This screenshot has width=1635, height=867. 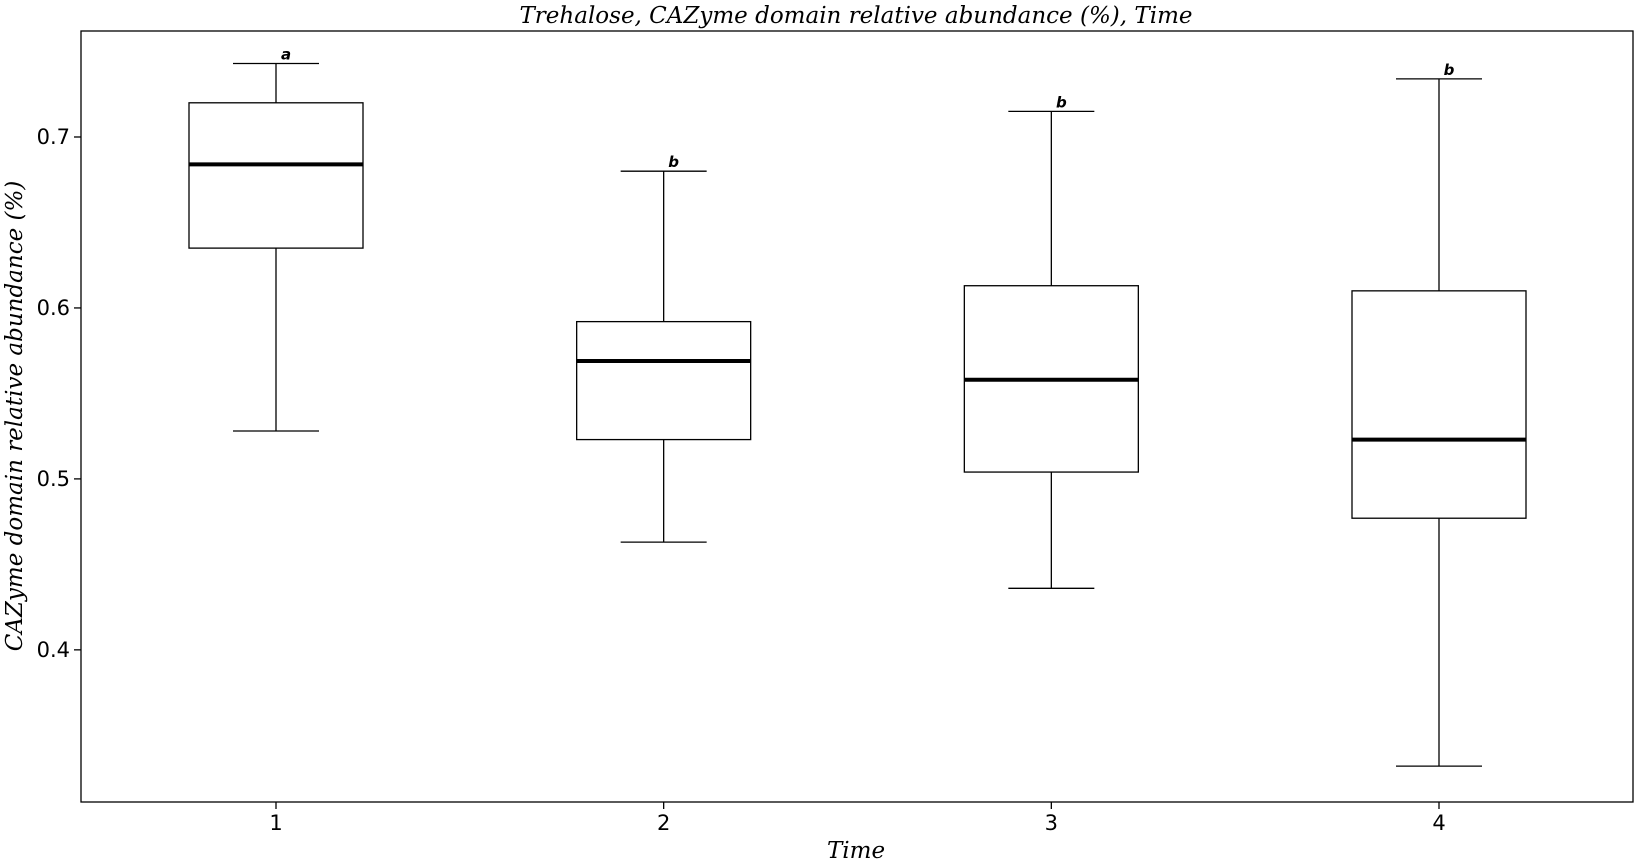 What do you see at coordinates (856, 851) in the screenshot?
I see `x-axis-label: Time` at bounding box center [856, 851].